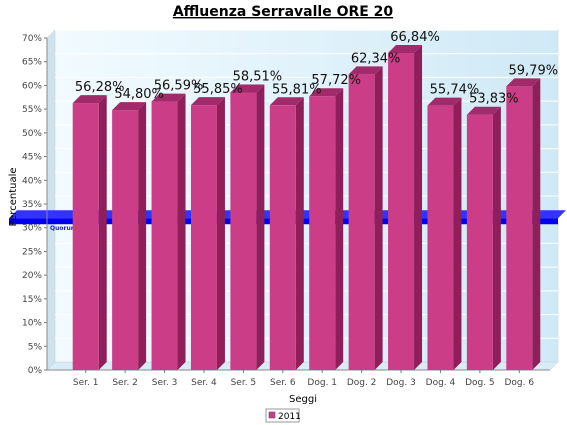 This screenshot has height=425, width=567. What do you see at coordinates (272, 415) in the screenshot?
I see `legend-swatch` at bounding box center [272, 415].